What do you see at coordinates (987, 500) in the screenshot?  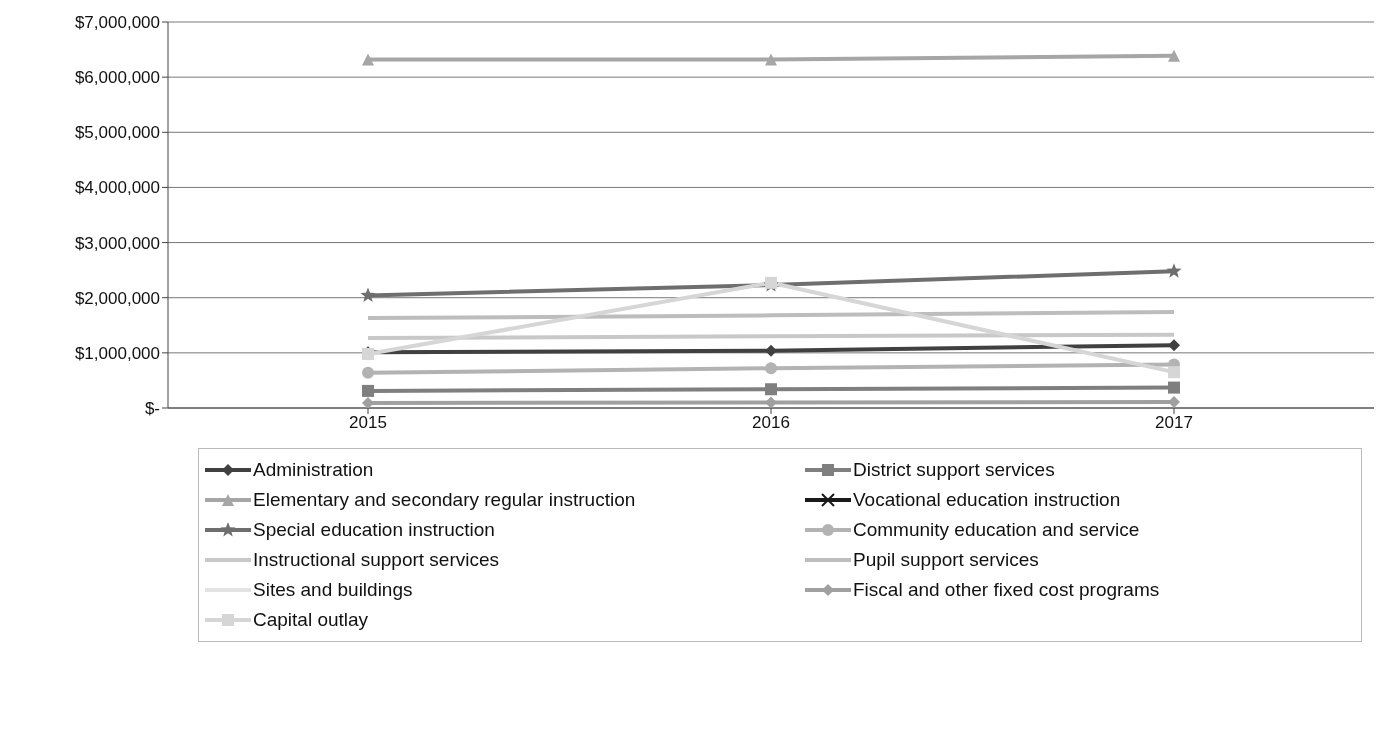 I see `legend-label: Vocational education instruction` at bounding box center [987, 500].